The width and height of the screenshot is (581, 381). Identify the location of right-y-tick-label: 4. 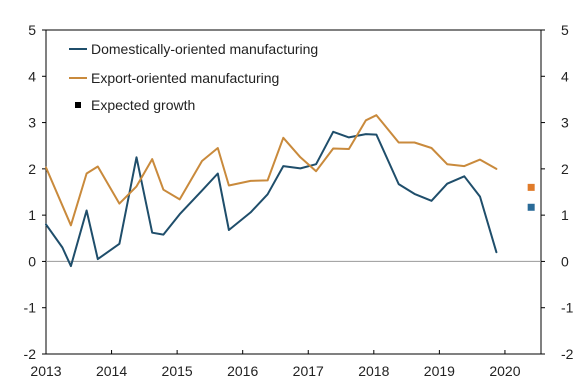
(565, 76).